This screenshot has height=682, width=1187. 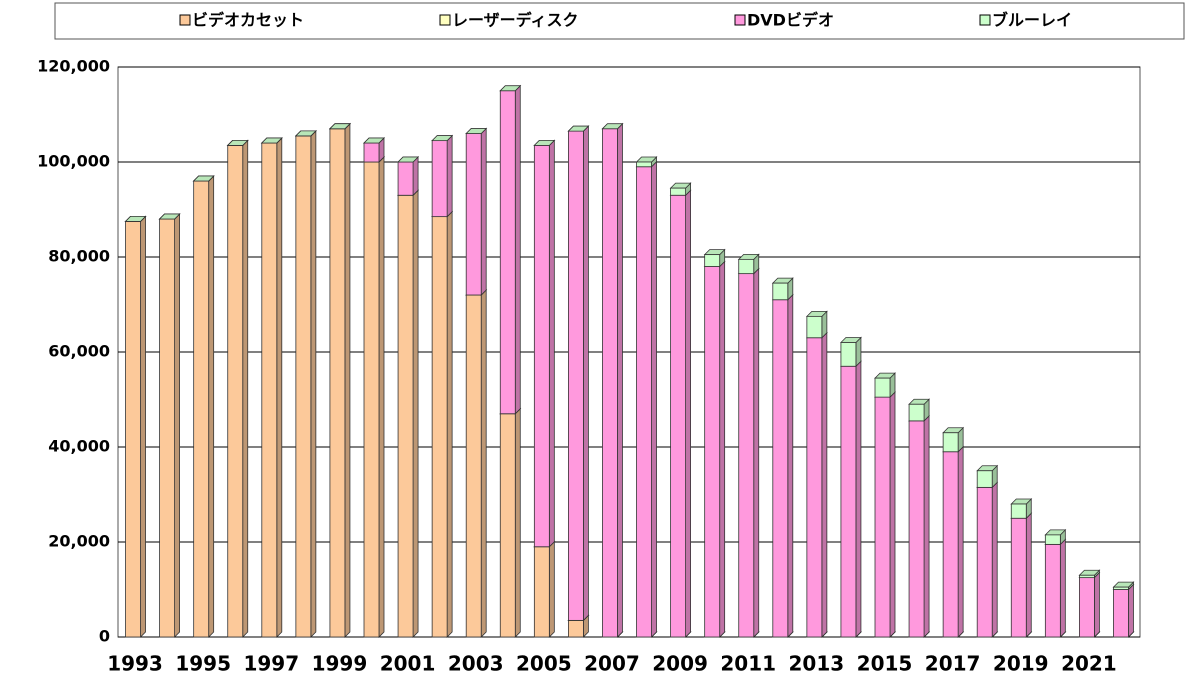 What do you see at coordinates (79, 351) in the screenshot?
I see `y-tick-label: 60,000` at bounding box center [79, 351].